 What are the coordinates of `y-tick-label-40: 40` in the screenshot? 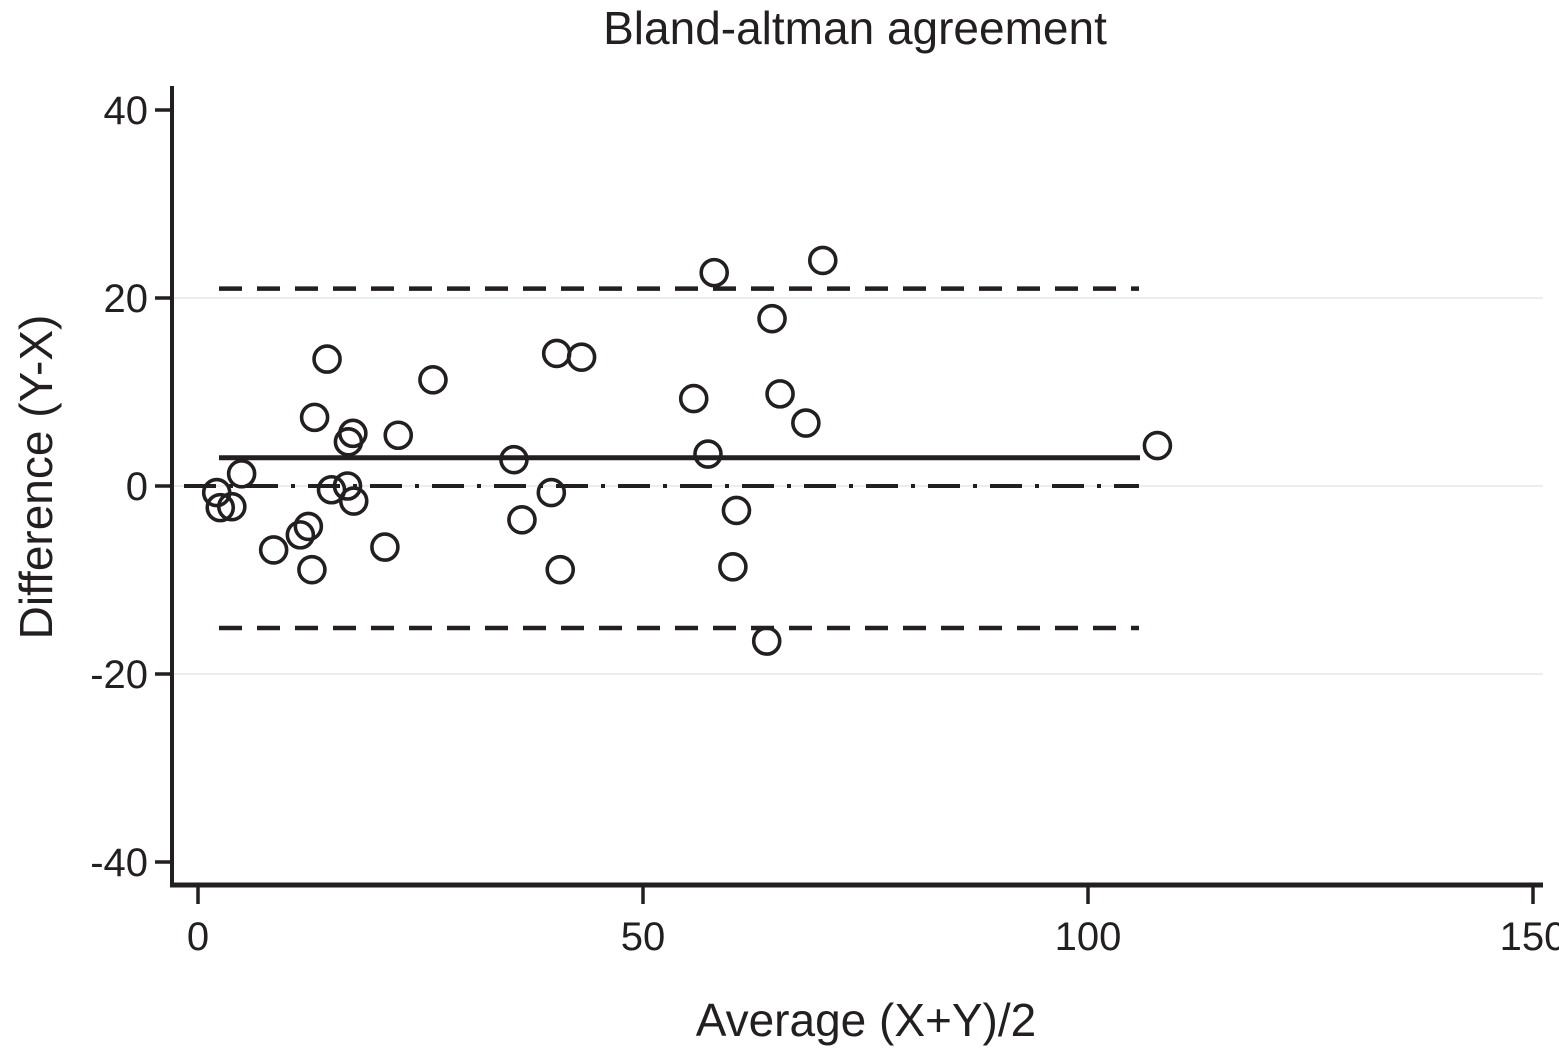 It's located at (126, 111).